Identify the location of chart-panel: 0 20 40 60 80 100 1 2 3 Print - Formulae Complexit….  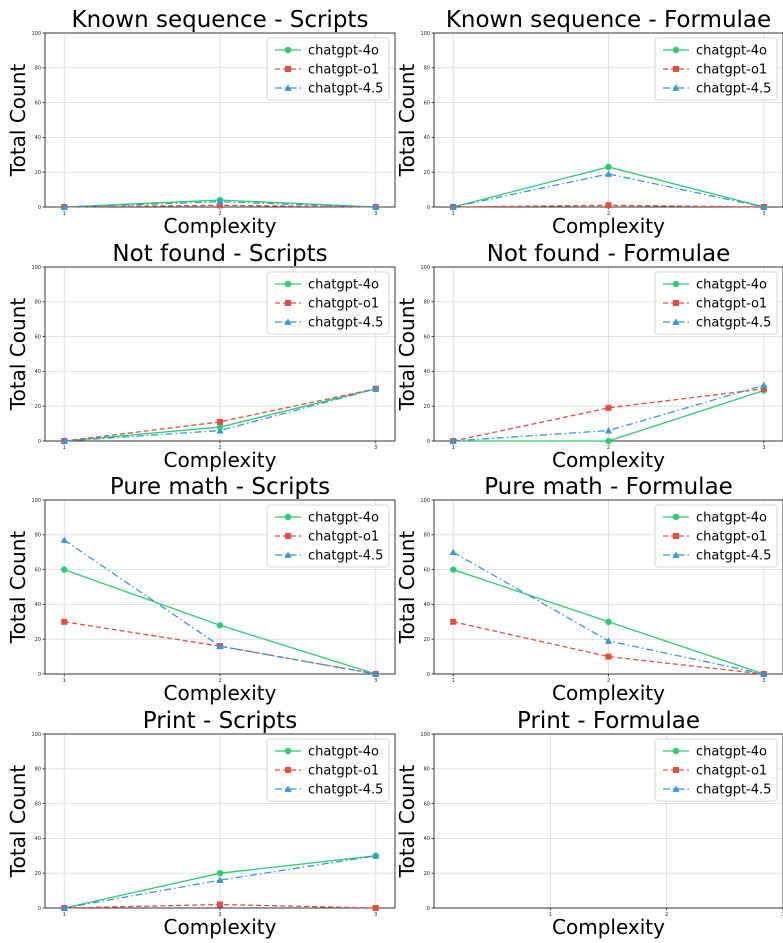
(589, 823).